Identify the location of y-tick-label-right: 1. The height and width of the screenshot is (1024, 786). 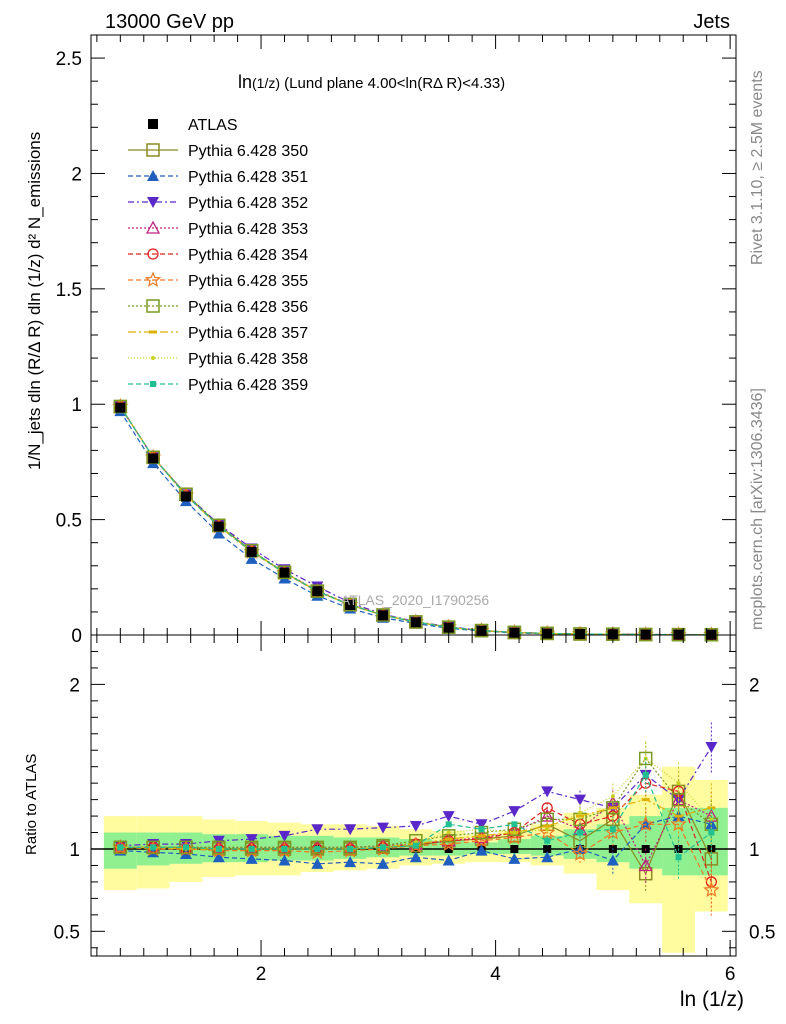
(754, 850).